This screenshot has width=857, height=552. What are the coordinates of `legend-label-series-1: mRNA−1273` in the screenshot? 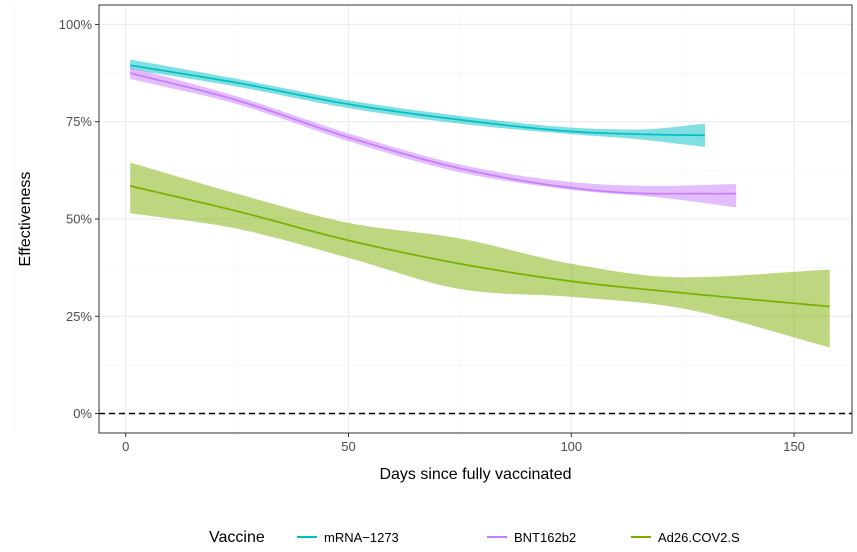 It's located at (361, 537).